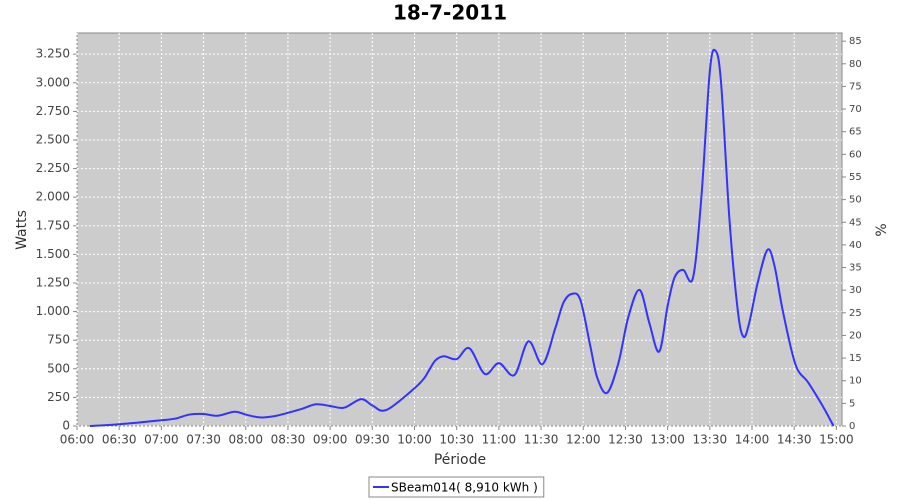  Describe the element at coordinates (855, 64) in the screenshot. I see `y2-tick-label: 80` at that location.